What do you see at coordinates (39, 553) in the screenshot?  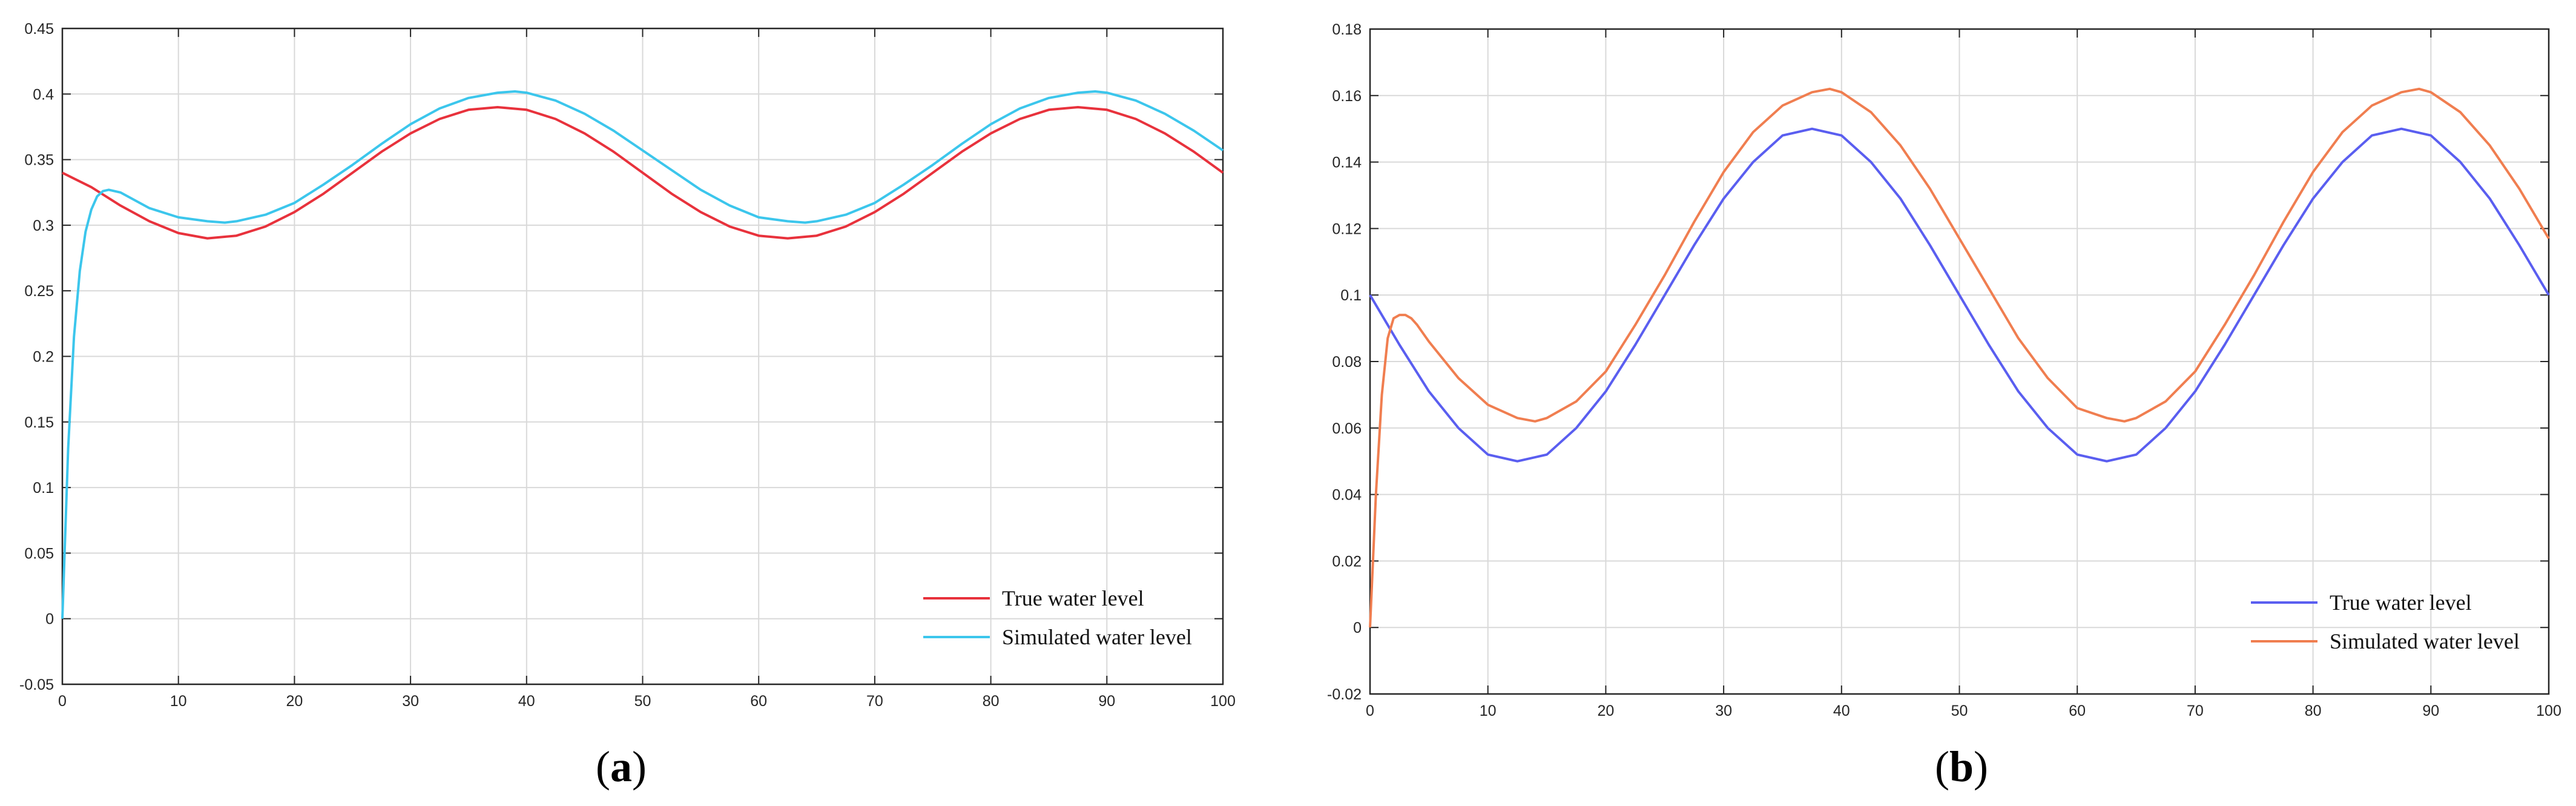 I see `y-tick-label: 0.05` at bounding box center [39, 553].